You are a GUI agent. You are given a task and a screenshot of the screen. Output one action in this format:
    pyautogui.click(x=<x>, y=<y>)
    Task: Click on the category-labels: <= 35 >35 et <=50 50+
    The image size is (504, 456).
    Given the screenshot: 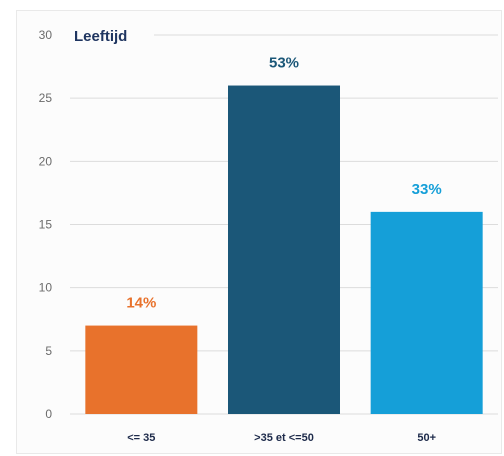 What is the action you would take?
    pyautogui.click(x=281, y=438)
    